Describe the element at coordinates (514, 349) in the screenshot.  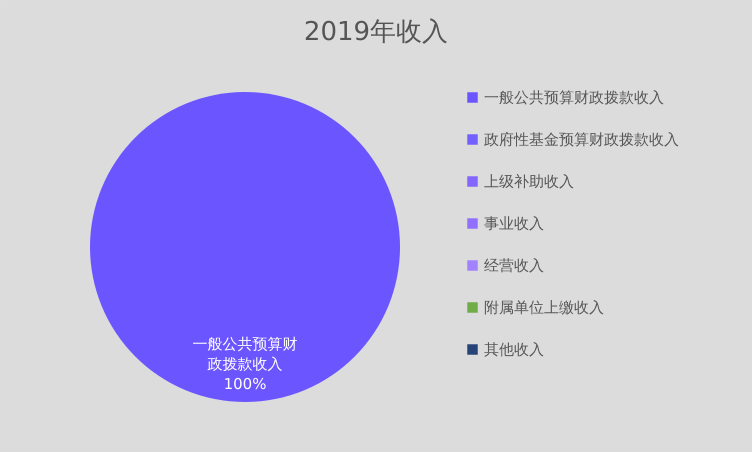
I see `legend-label: 其他收入` at that location.